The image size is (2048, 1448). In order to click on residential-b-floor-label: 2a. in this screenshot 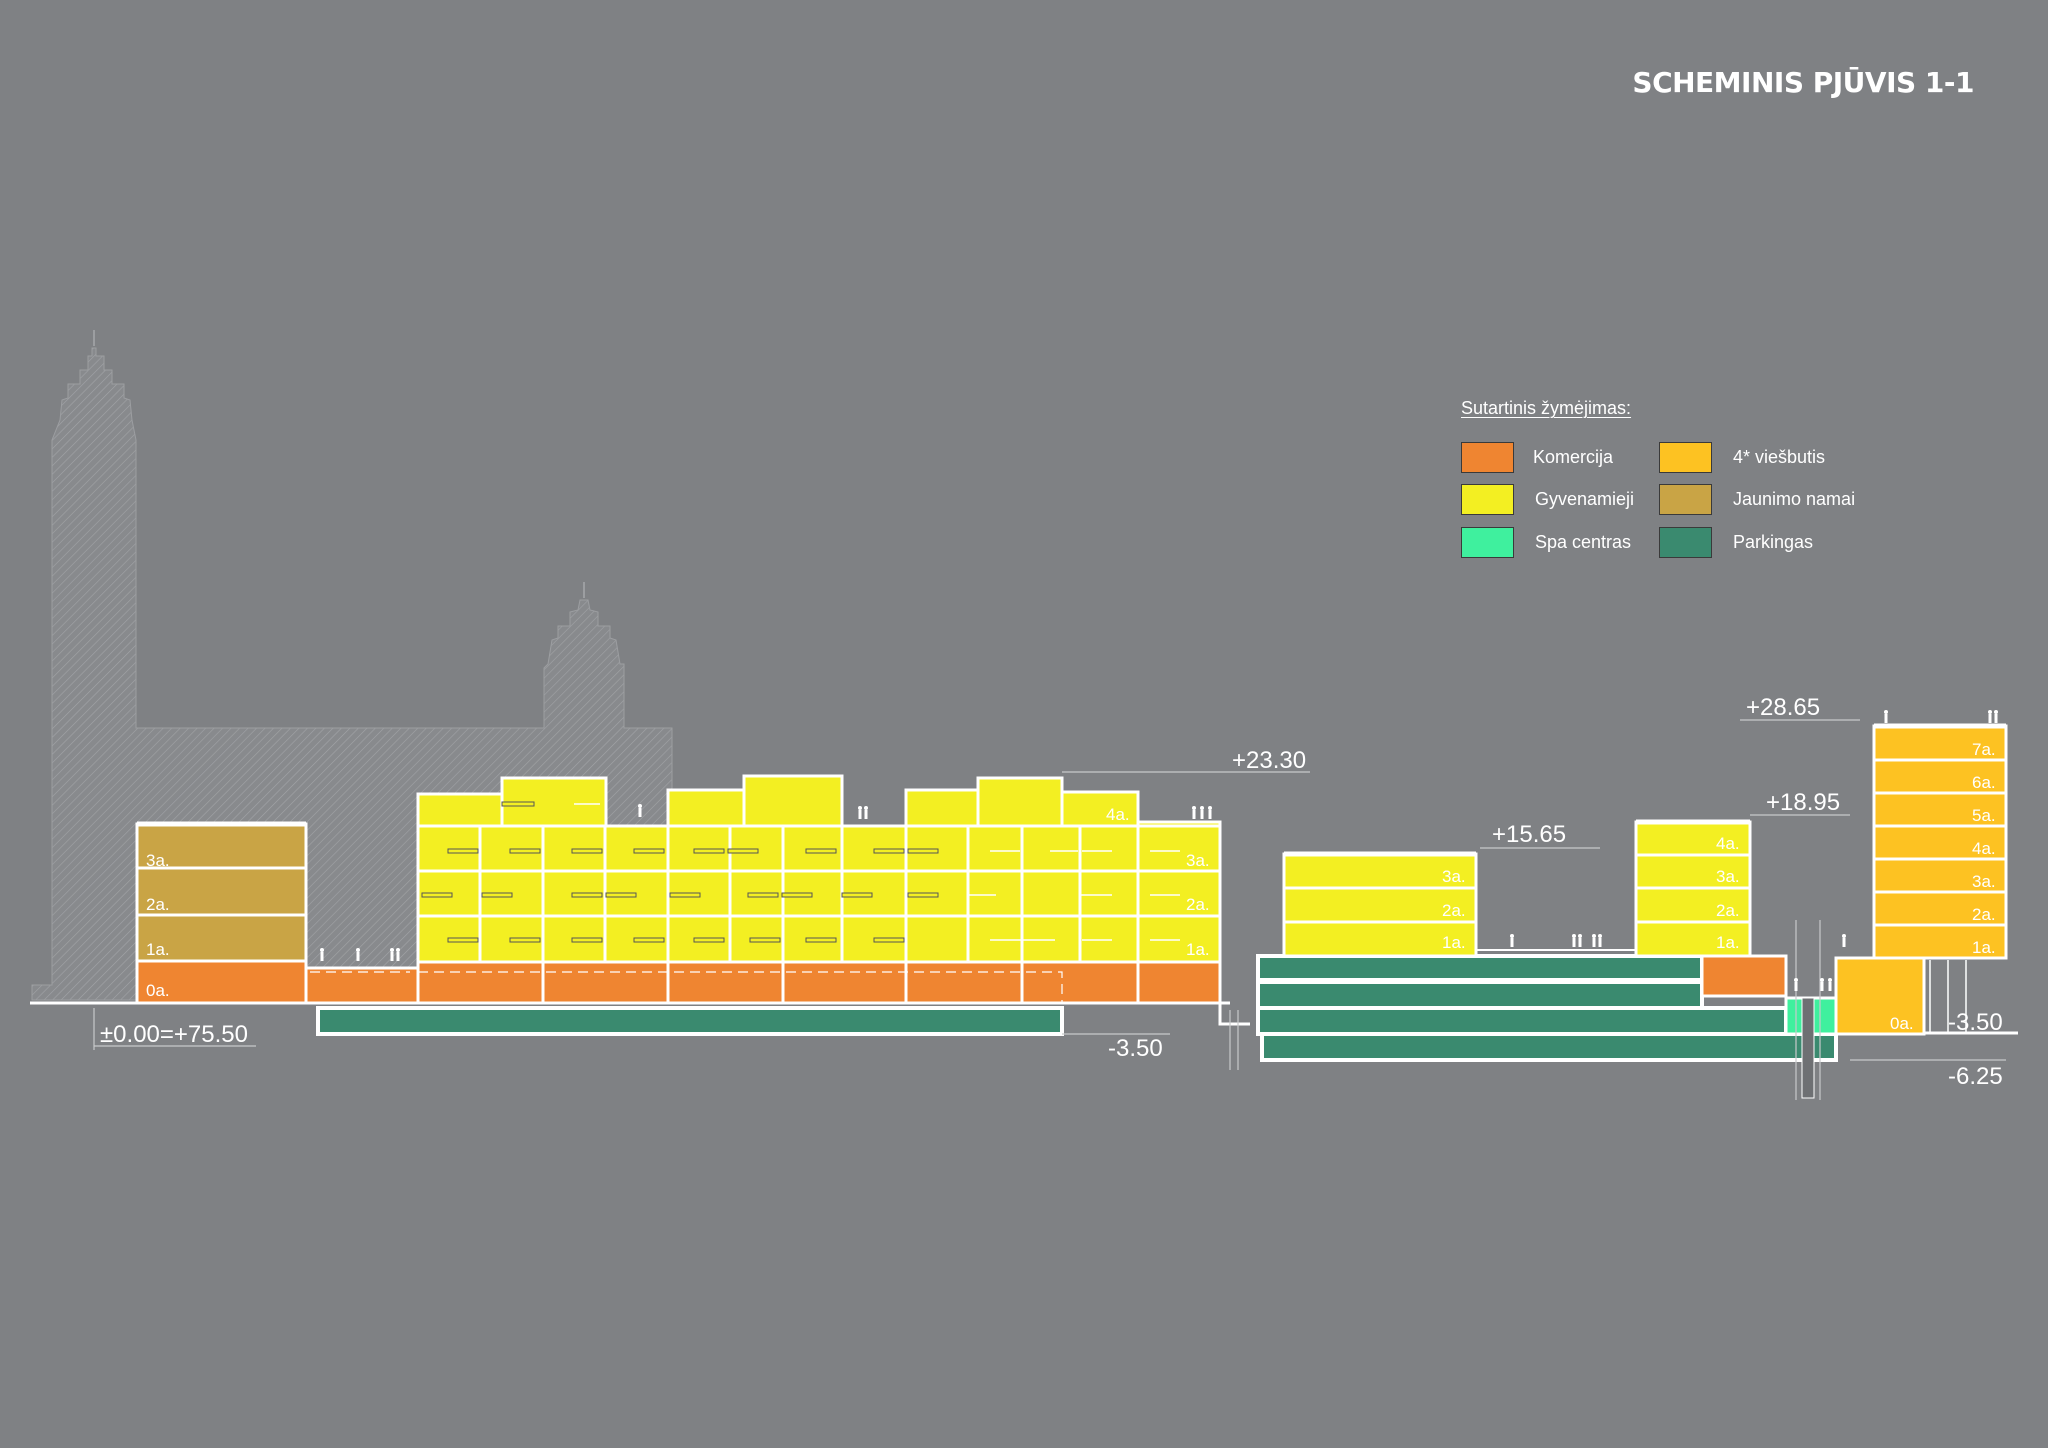, I will do `click(1454, 910)`.